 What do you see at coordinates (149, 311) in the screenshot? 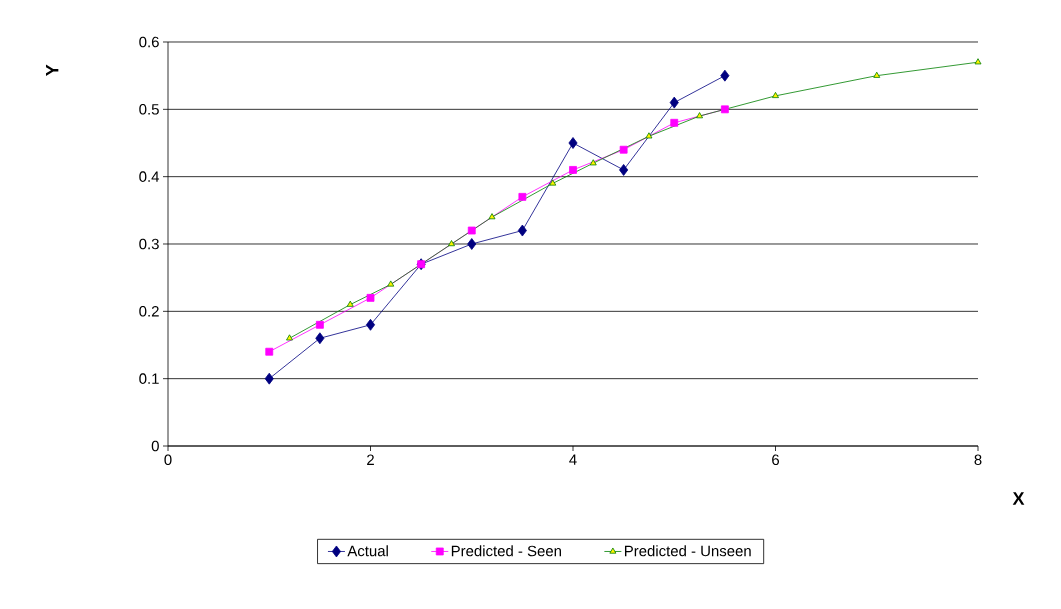
I see `y-tick-label: 0.2` at bounding box center [149, 311].